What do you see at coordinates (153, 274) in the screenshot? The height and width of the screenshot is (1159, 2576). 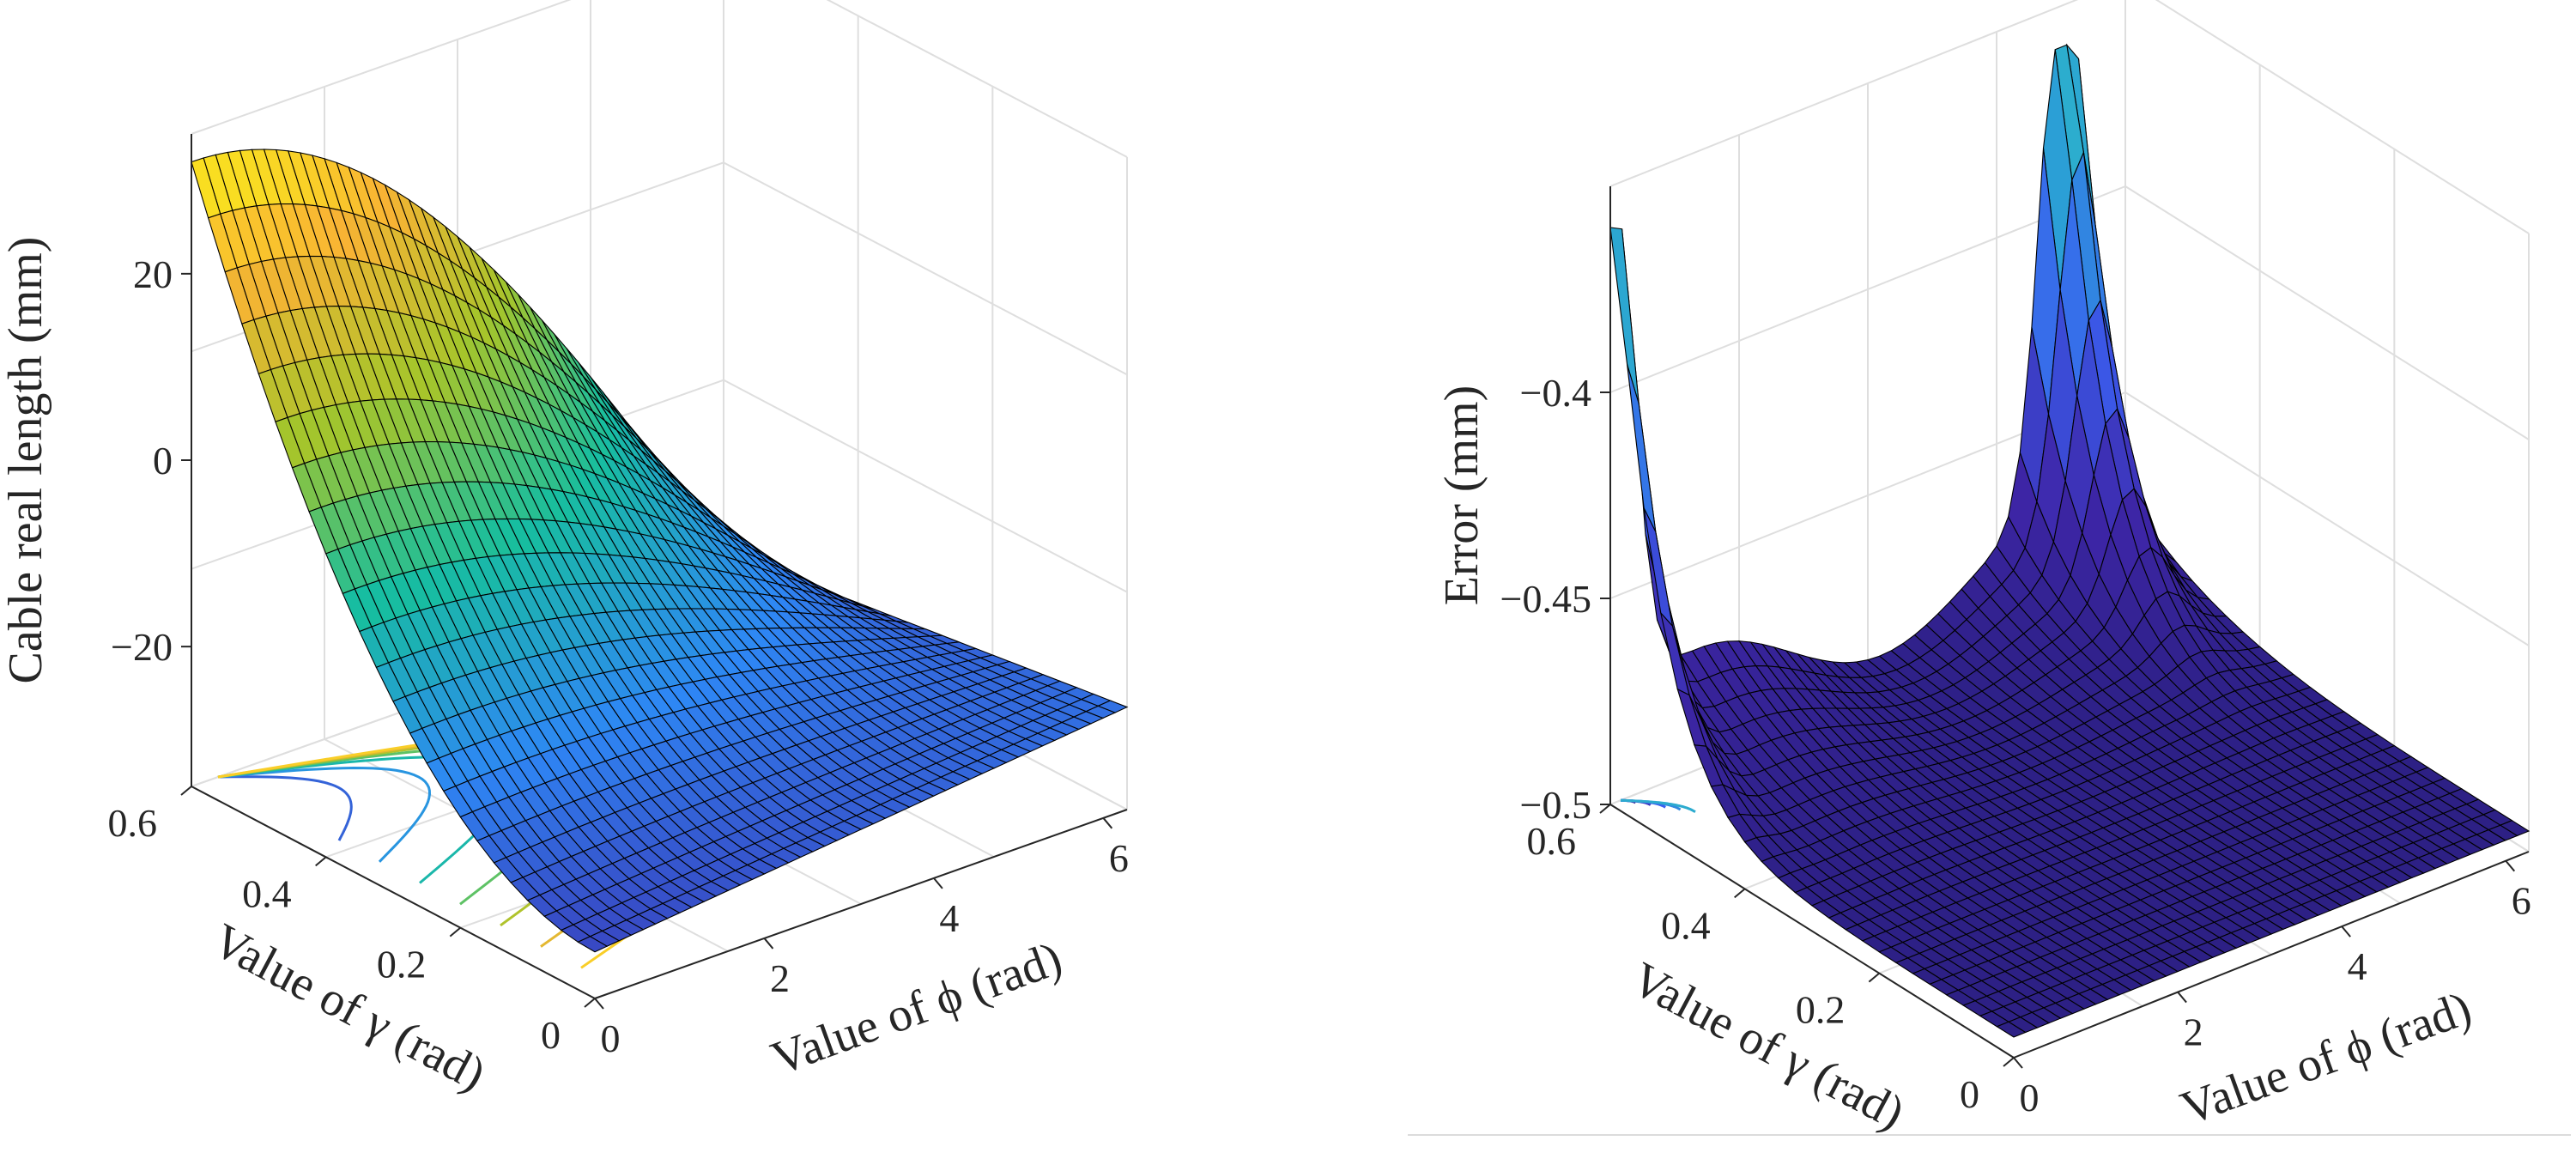 I see `z-tick-label: 20` at bounding box center [153, 274].